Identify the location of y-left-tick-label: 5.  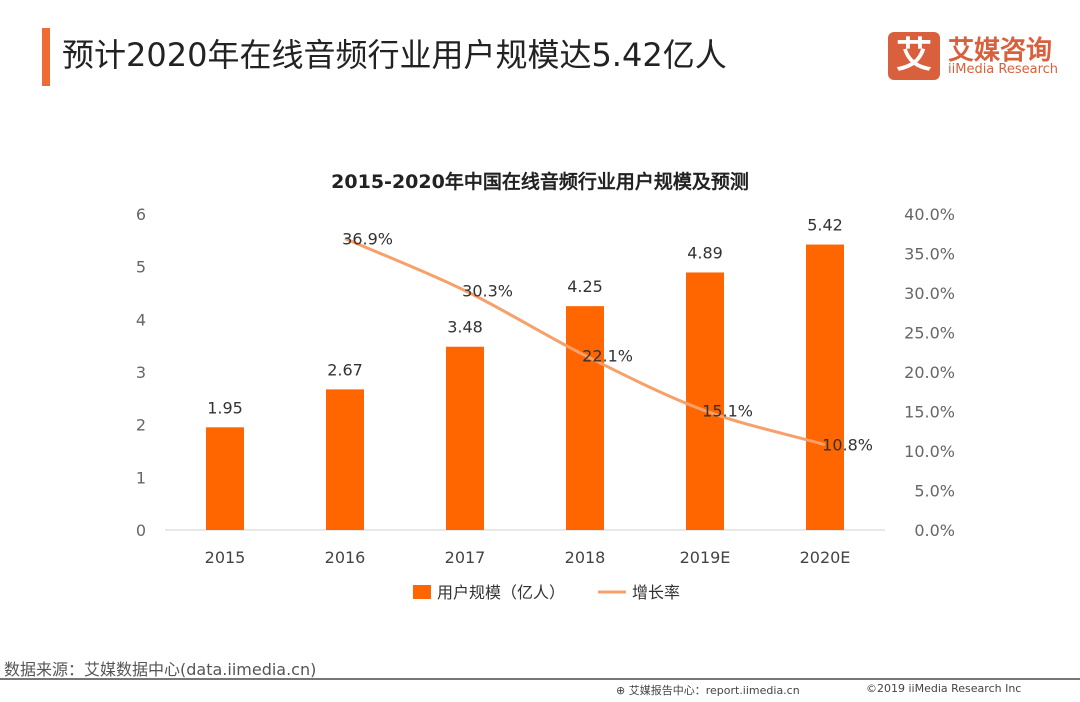
(141, 267).